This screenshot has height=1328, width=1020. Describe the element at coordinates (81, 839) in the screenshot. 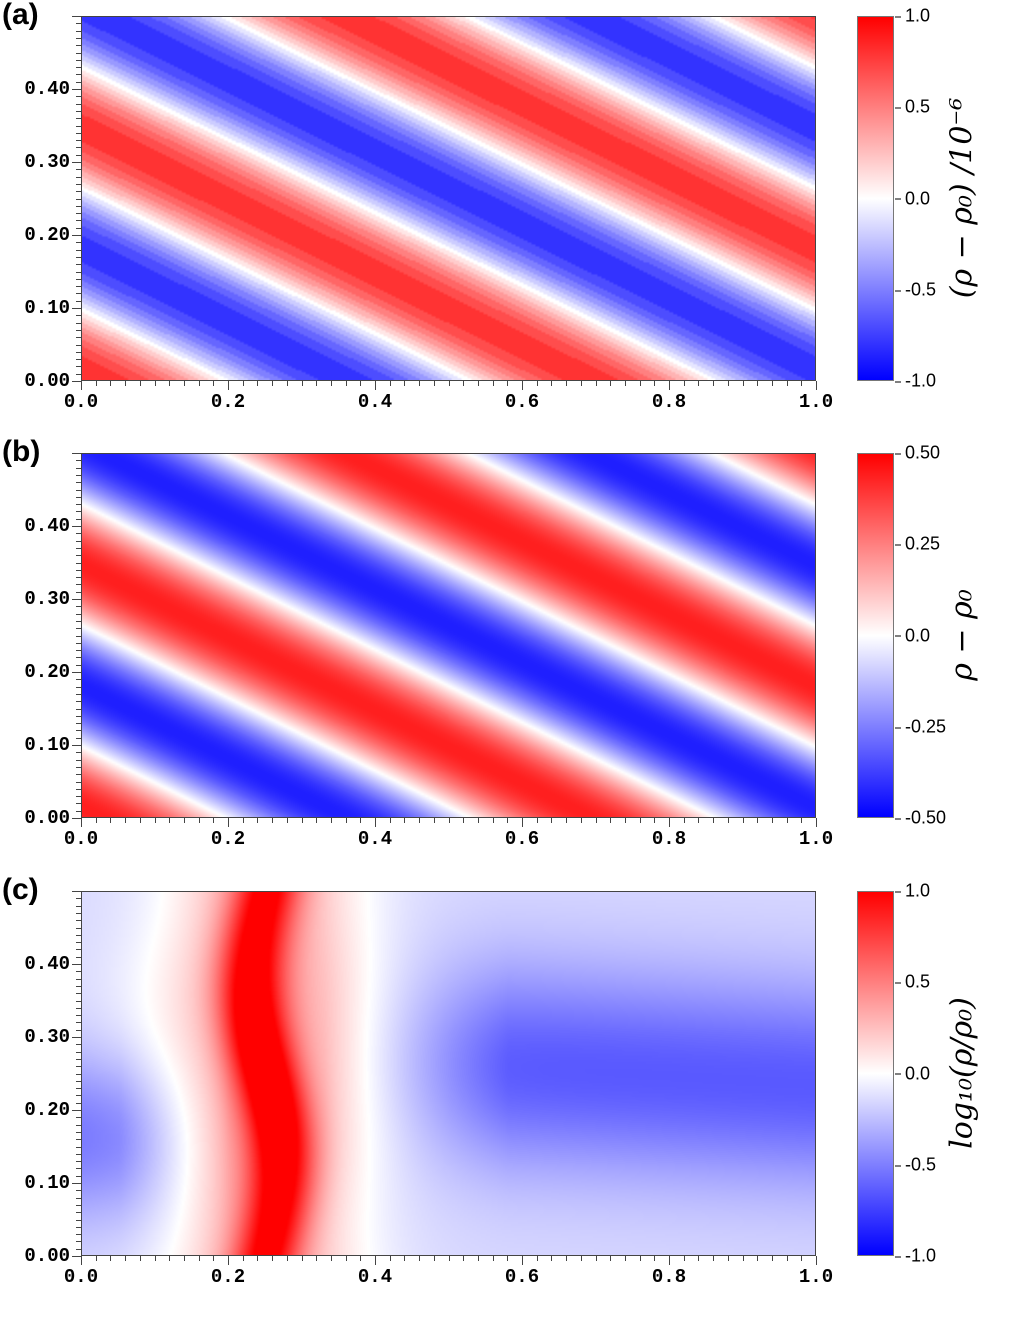

I see `x-tick-label: 0.0` at that location.